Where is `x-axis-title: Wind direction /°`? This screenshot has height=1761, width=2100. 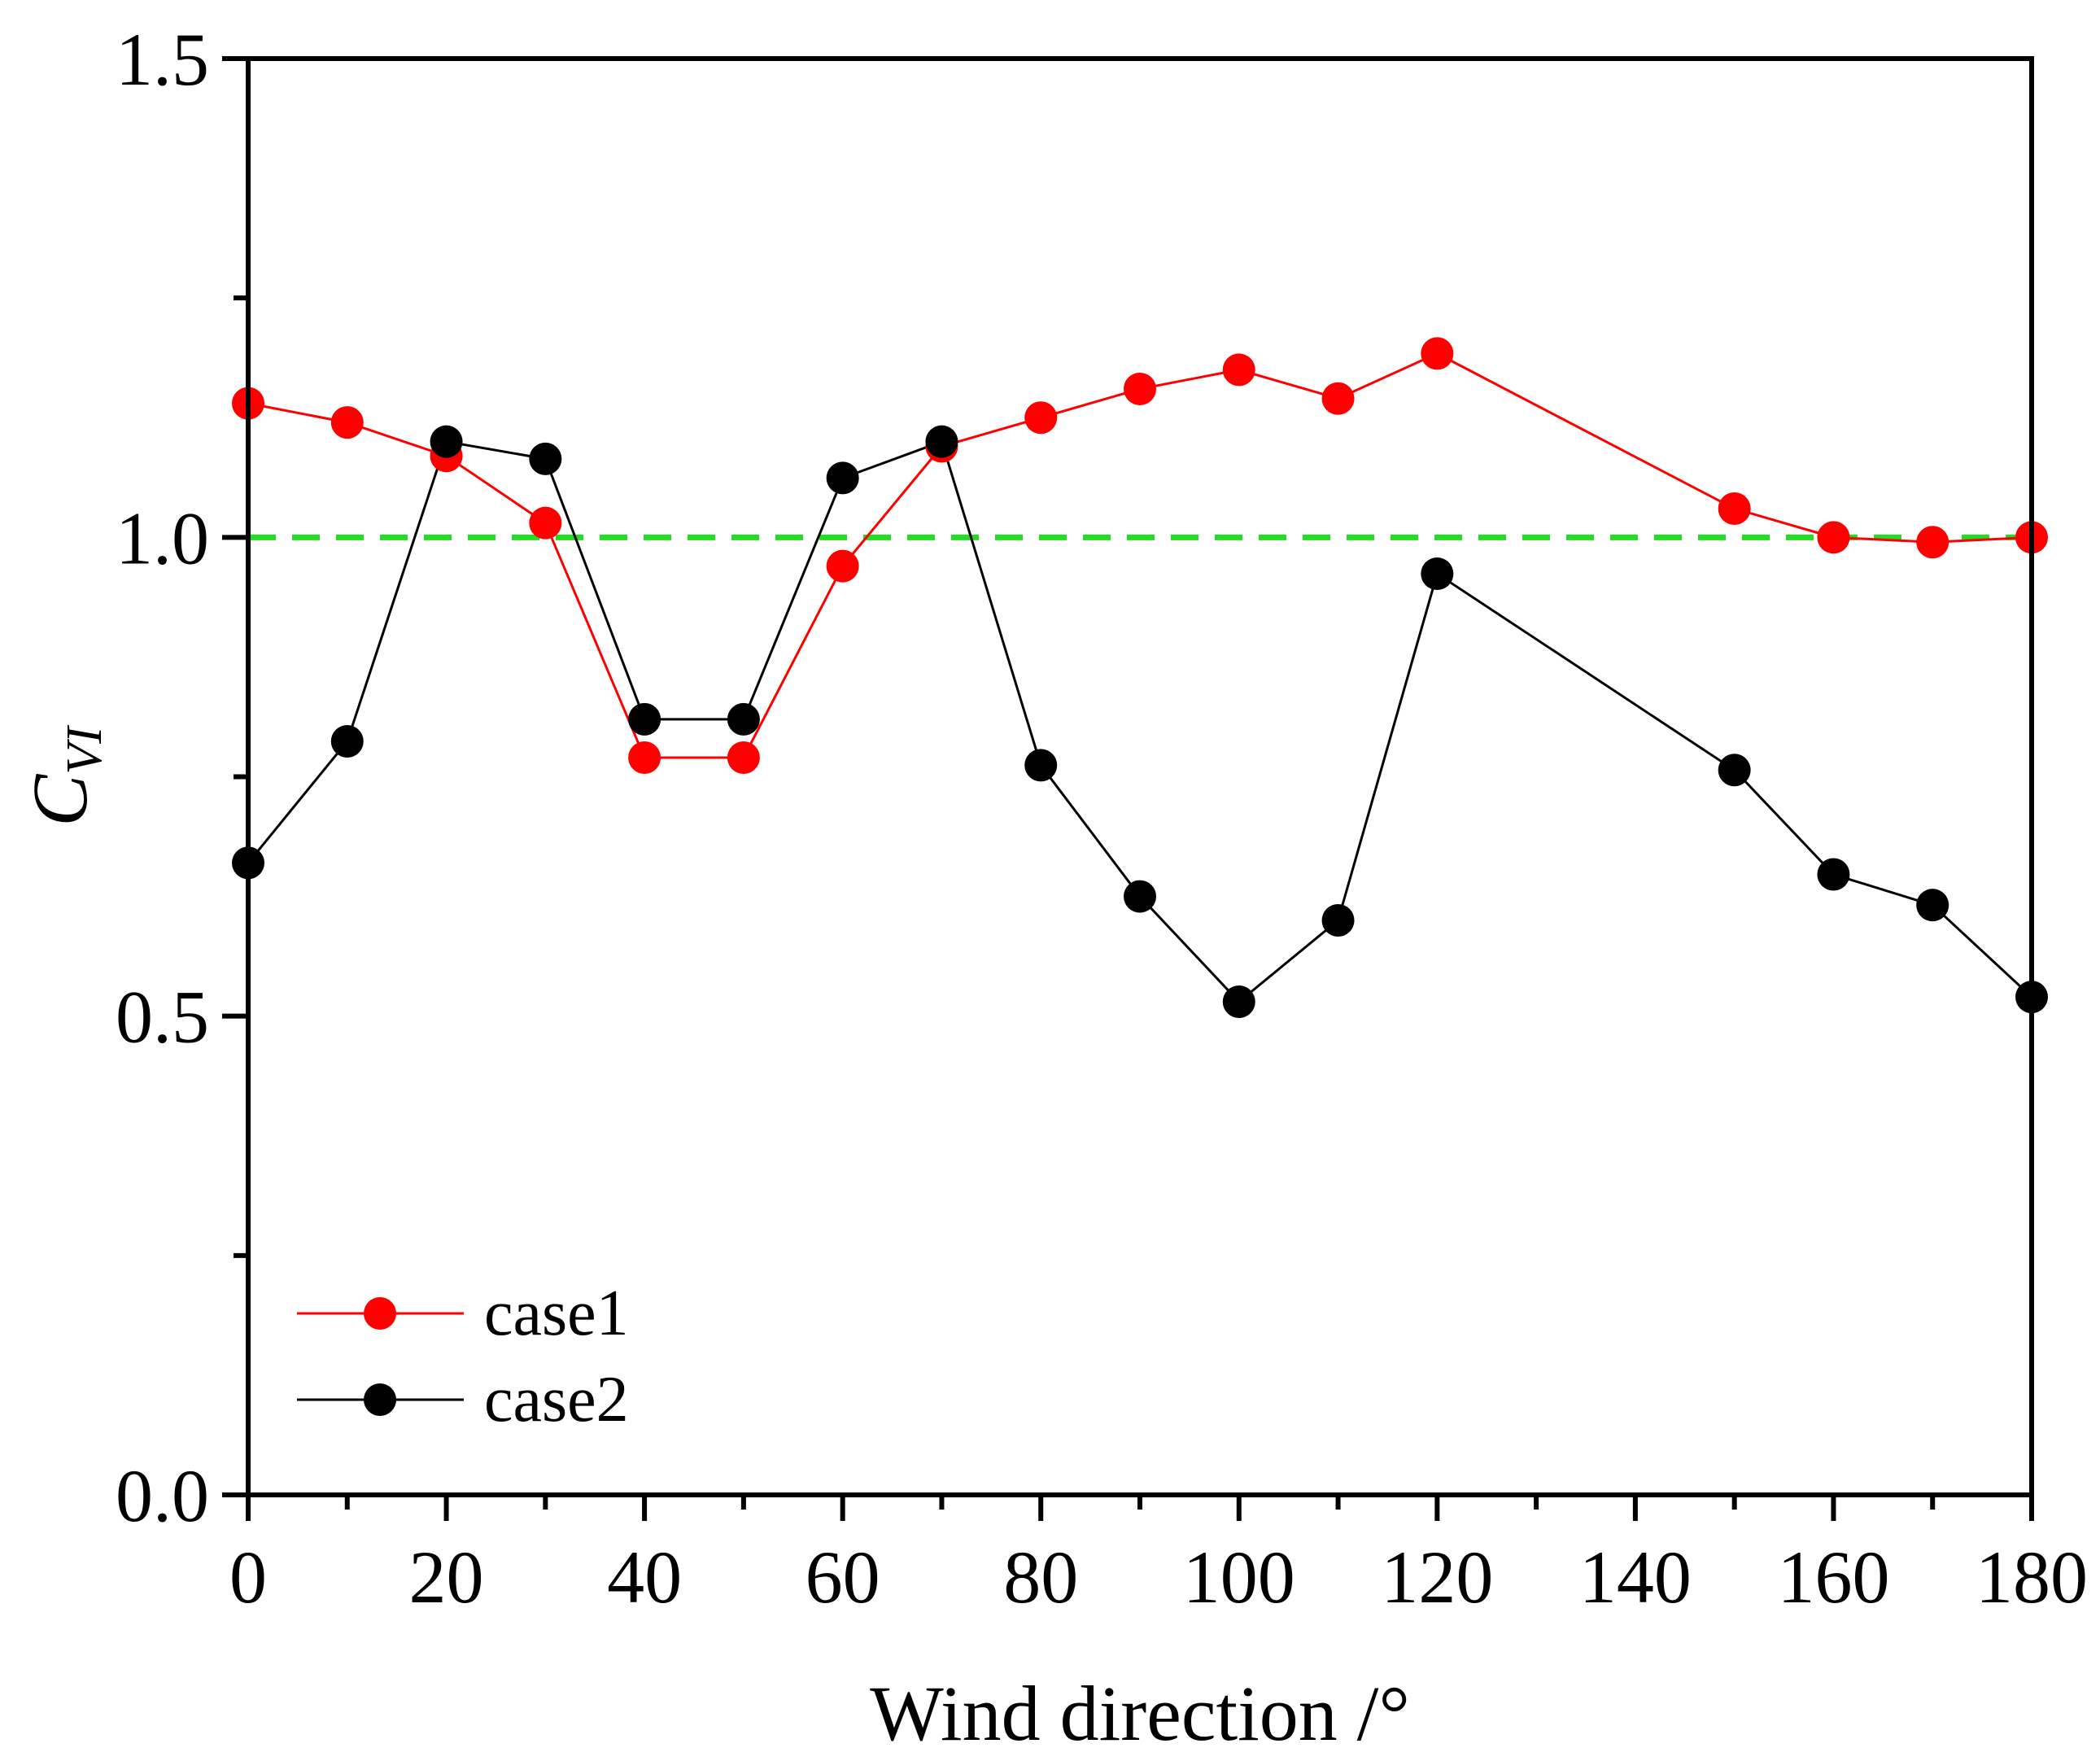
x-axis-title: Wind direction /° is located at coordinates (1140, 1713).